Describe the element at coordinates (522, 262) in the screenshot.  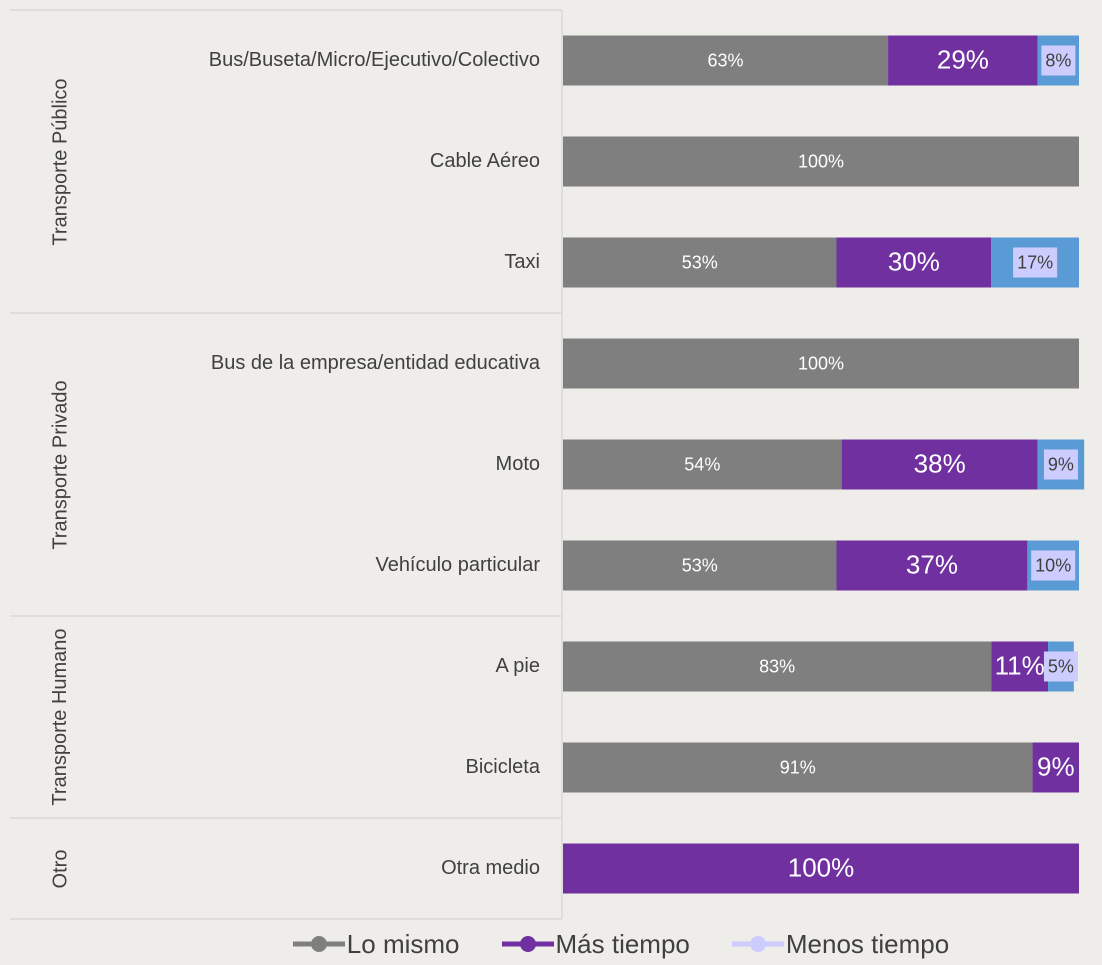
I see `category-label: Taxi` at that location.